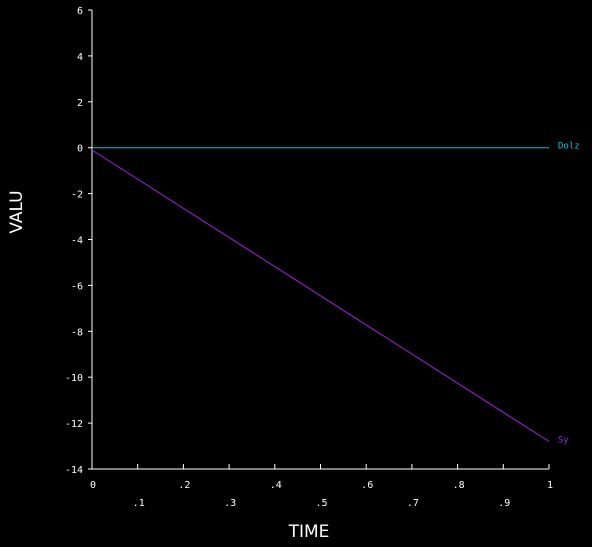 The width and height of the screenshot is (592, 547). Describe the element at coordinates (459, 485) in the screenshot. I see `x-tick-label: .8` at that location.